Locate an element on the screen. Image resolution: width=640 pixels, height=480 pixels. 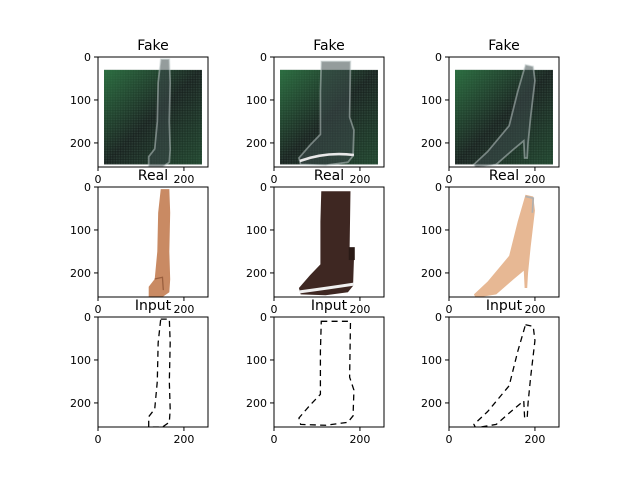
heel-lining is located at coordinates (530, 204).